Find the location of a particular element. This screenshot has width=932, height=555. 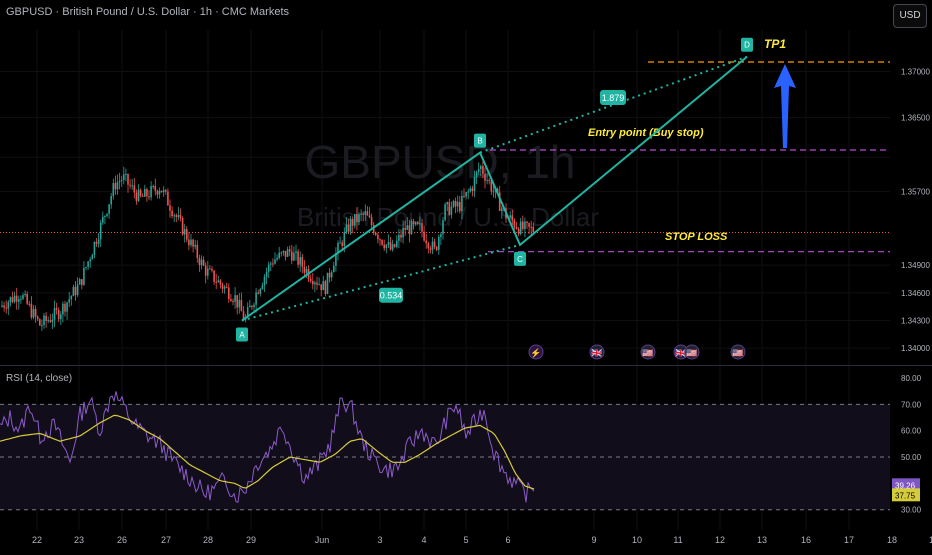

price-tick-label: 1.34000 is located at coordinates (915, 348).